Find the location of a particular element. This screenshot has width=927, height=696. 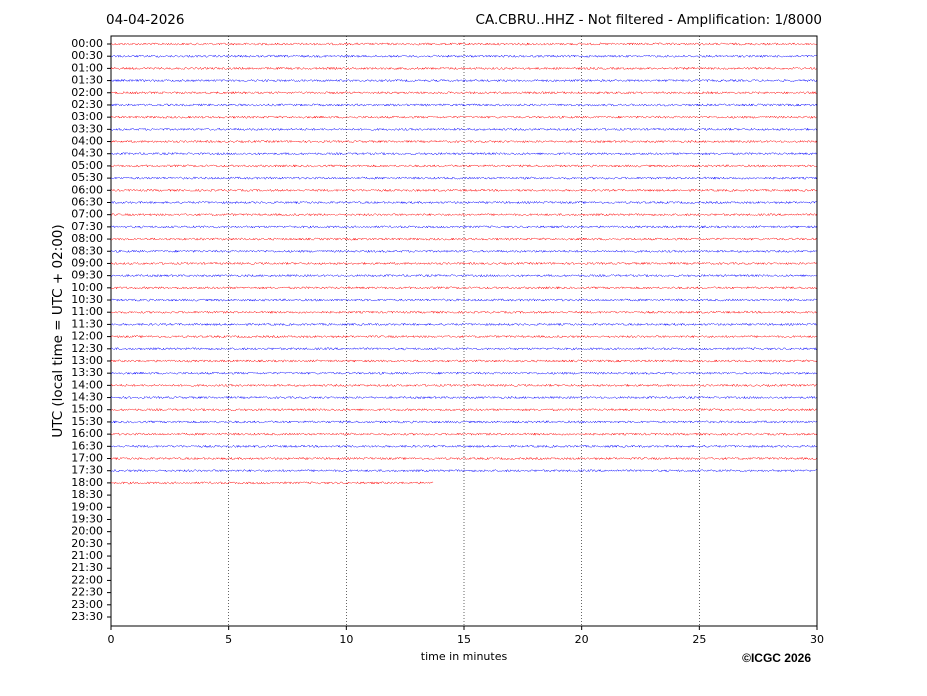

y-tick-label: 21:00 is located at coordinates (87, 555).